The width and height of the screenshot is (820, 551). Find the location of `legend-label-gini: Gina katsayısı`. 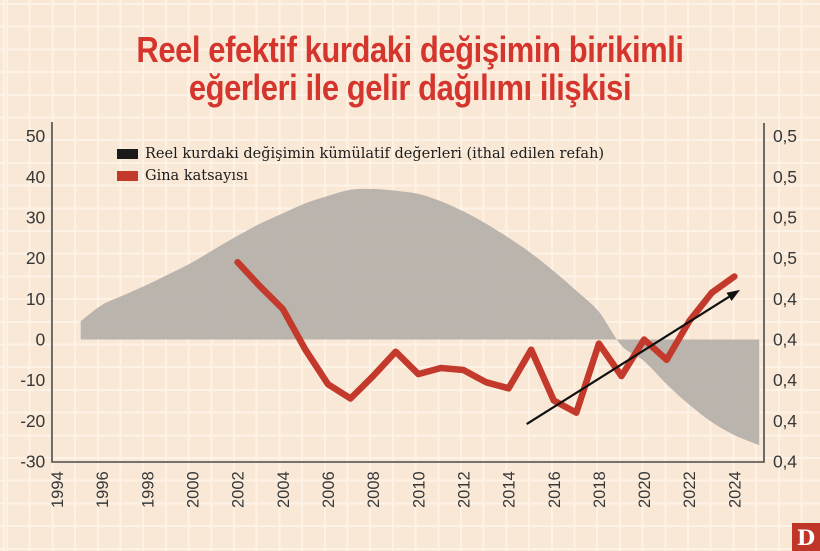

legend-label-gini: Gina katsayısı is located at coordinates (197, 176).